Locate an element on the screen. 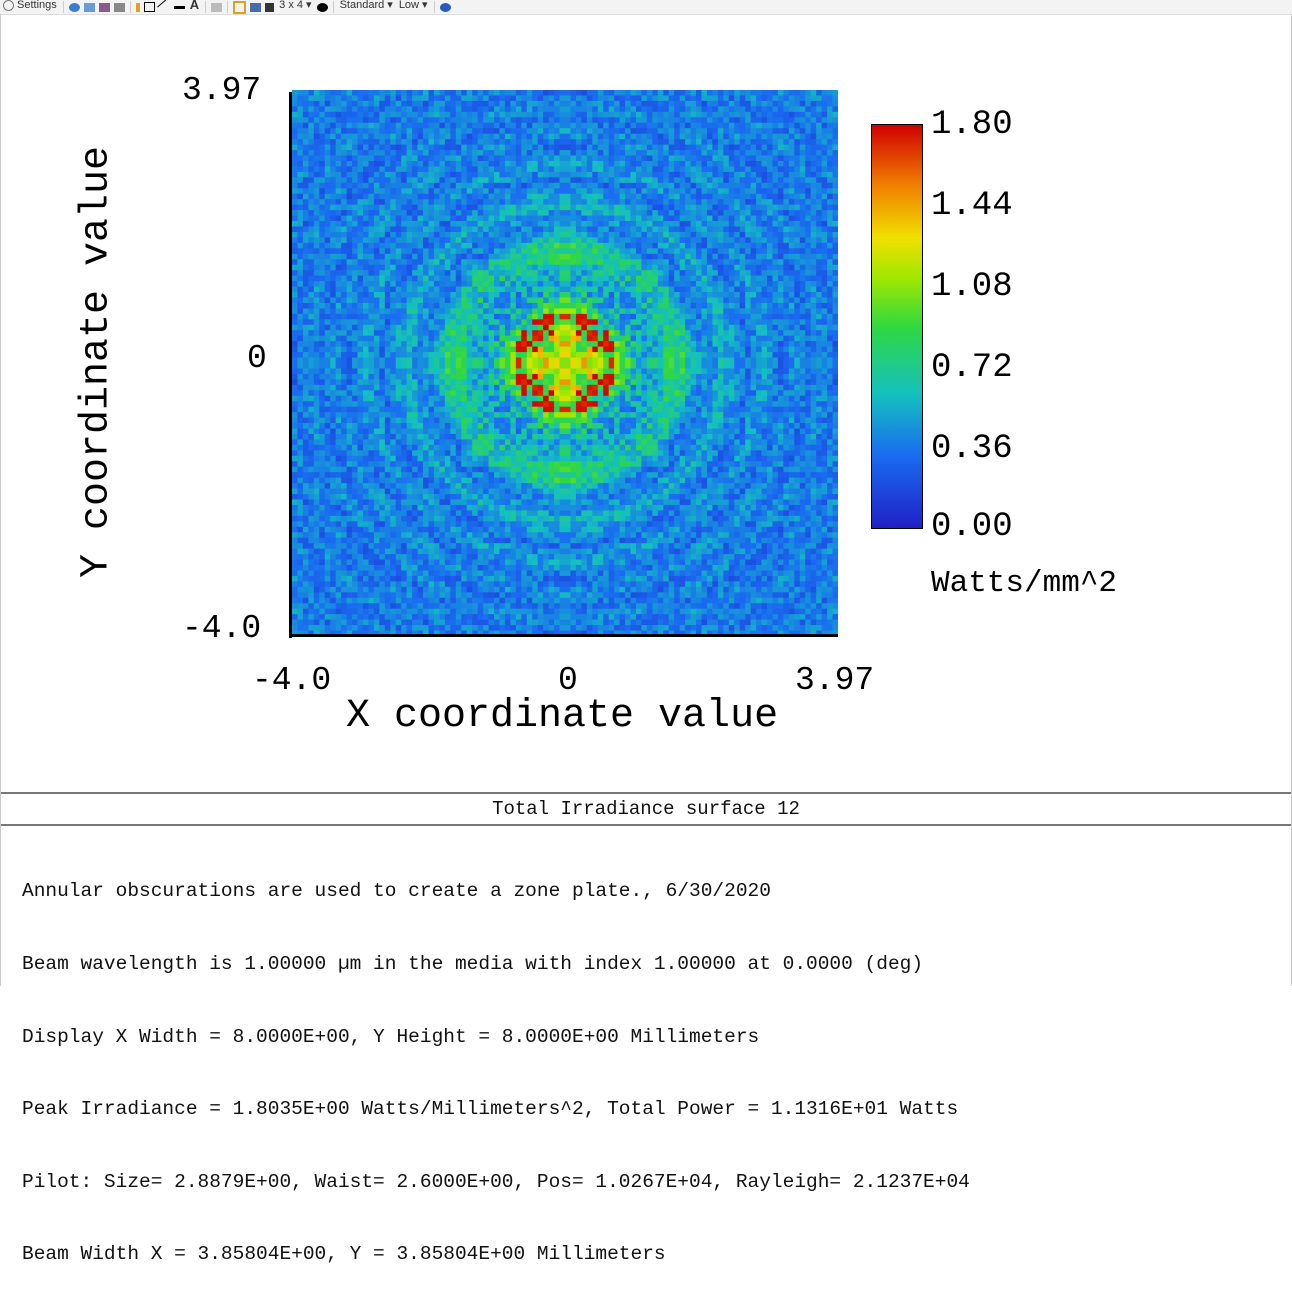  grid-icon is located at coordinates (240, 7).